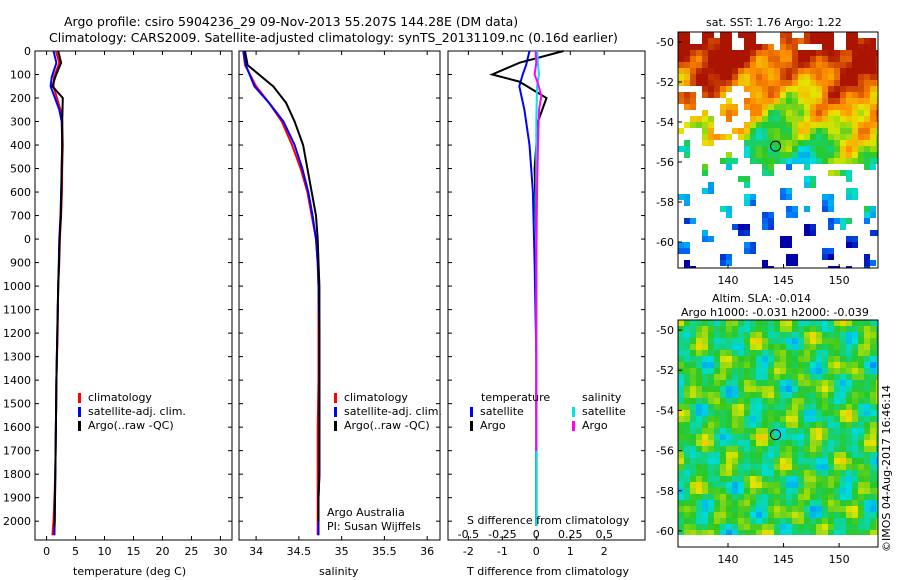 The height and width of the screenshot is (580, 900). Describe the element at coordinates (339, 571) in the screenshot. I see `salinity-axis-title: salinity` at that location.